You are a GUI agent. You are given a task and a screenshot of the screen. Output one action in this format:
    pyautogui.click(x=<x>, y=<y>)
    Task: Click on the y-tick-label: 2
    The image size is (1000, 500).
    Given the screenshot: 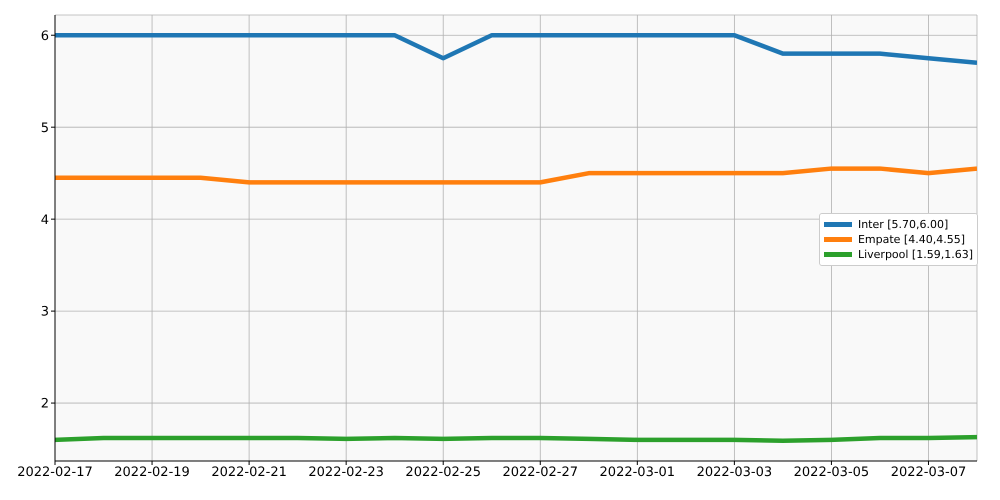 What is the action you would take?
    pyautogui.click(x=44, y=404)
    